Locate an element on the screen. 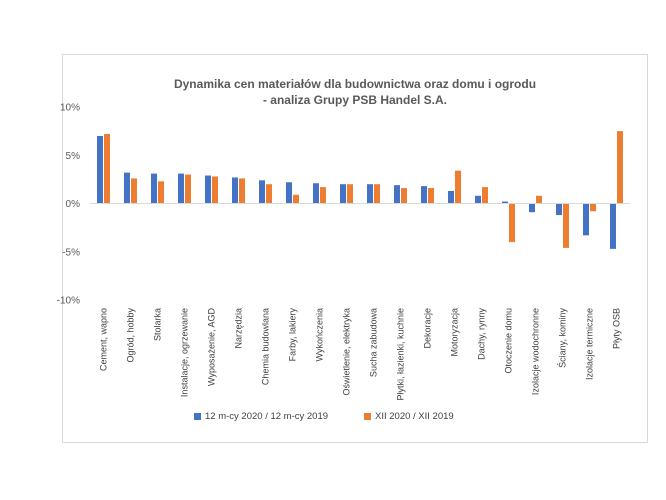  legend-item-series-2: XII 2020 / XII 2019 is located at coordinates (409, 416).